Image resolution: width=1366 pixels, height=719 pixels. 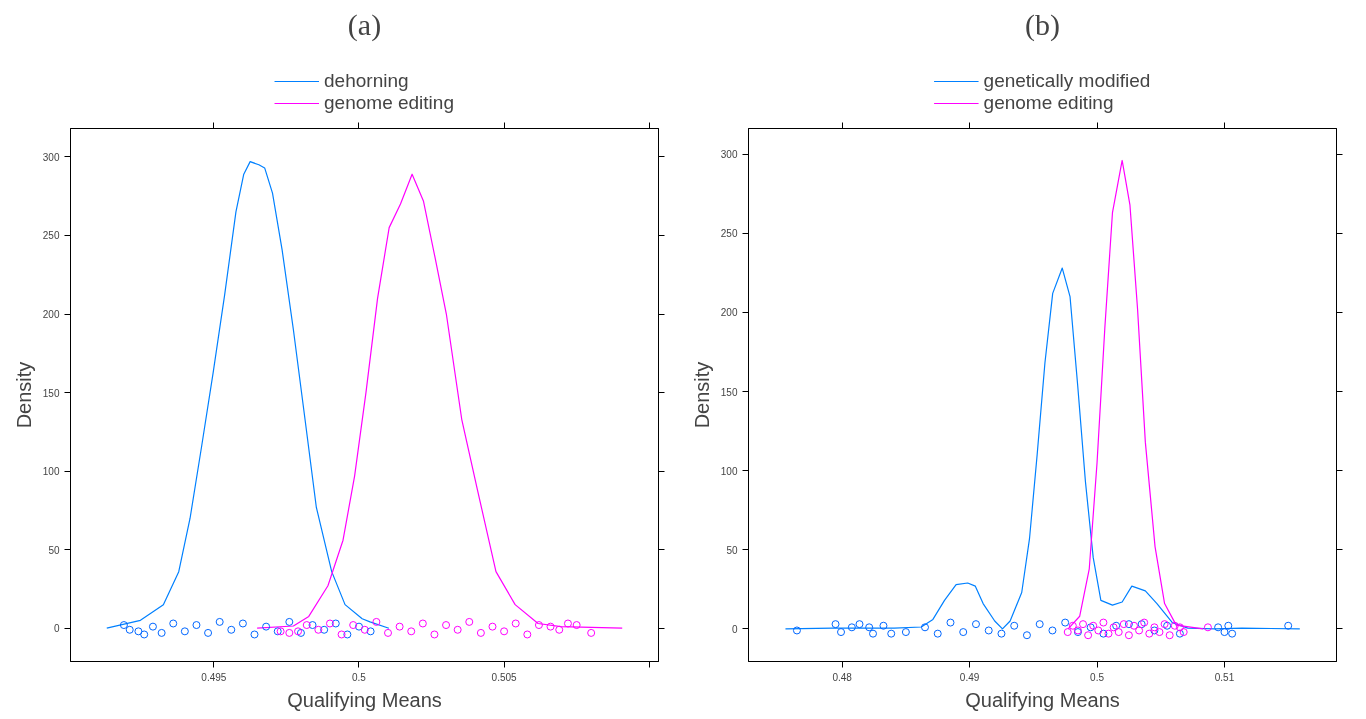 I want to click on line-series, so click(x=248, y=395).